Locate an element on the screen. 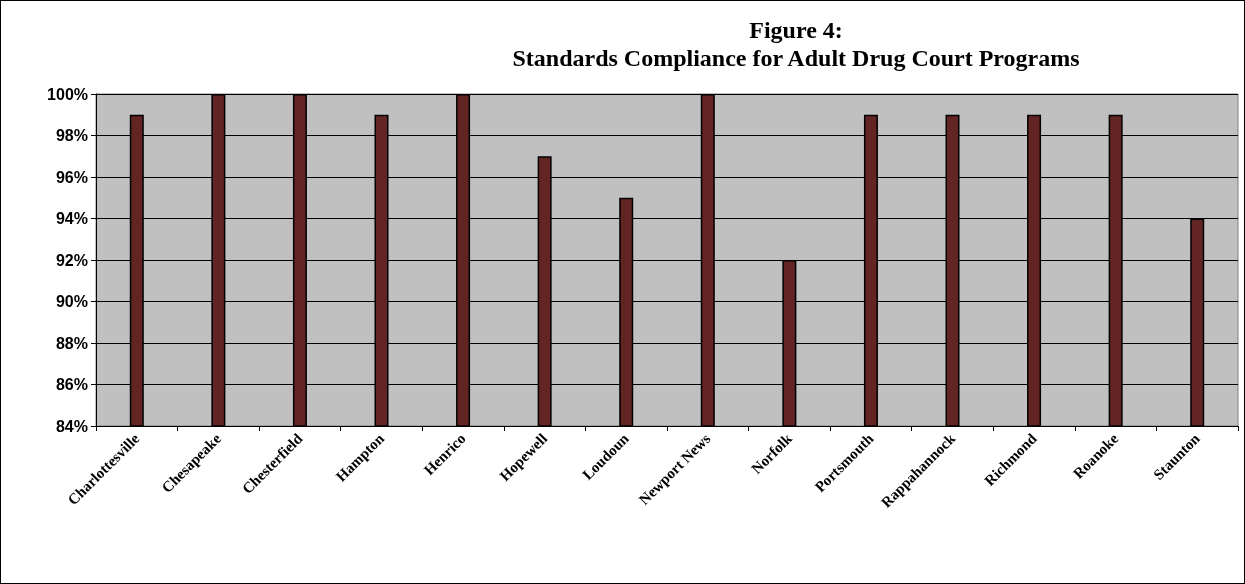 The width and height of the screenshot is (1245, 584). y-tick-label: 98% is located at coordinates (71, 135).